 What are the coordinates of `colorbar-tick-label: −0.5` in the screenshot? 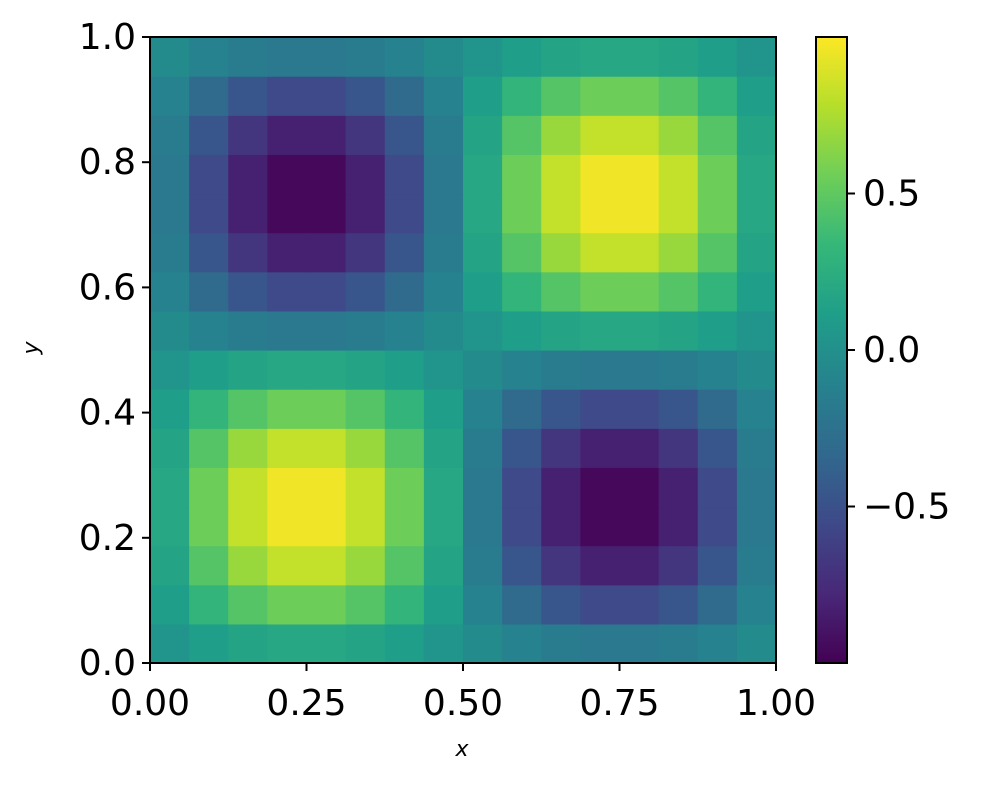 It's located at (906, 507).